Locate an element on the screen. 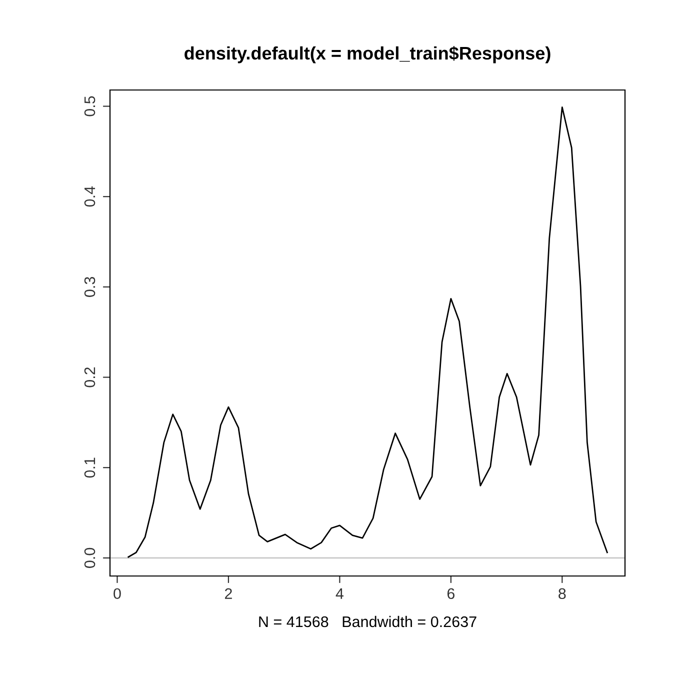 The image size is (681, 673). y-tick-label: 0.0 is located at coordinates (90, 558).